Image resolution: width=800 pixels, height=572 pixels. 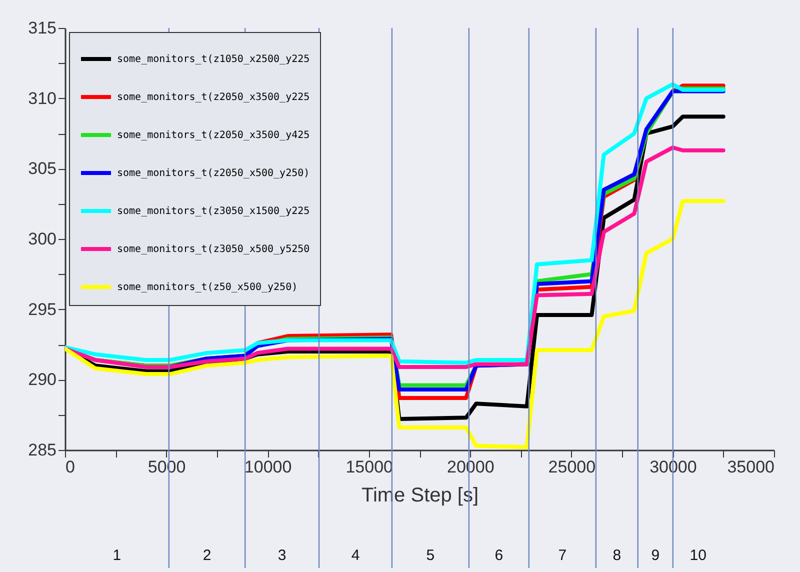 What do you see at coordinates (268, 467) in the screenshot?
I see `x-tick-label: 10000` at bounding box center [268, 467].